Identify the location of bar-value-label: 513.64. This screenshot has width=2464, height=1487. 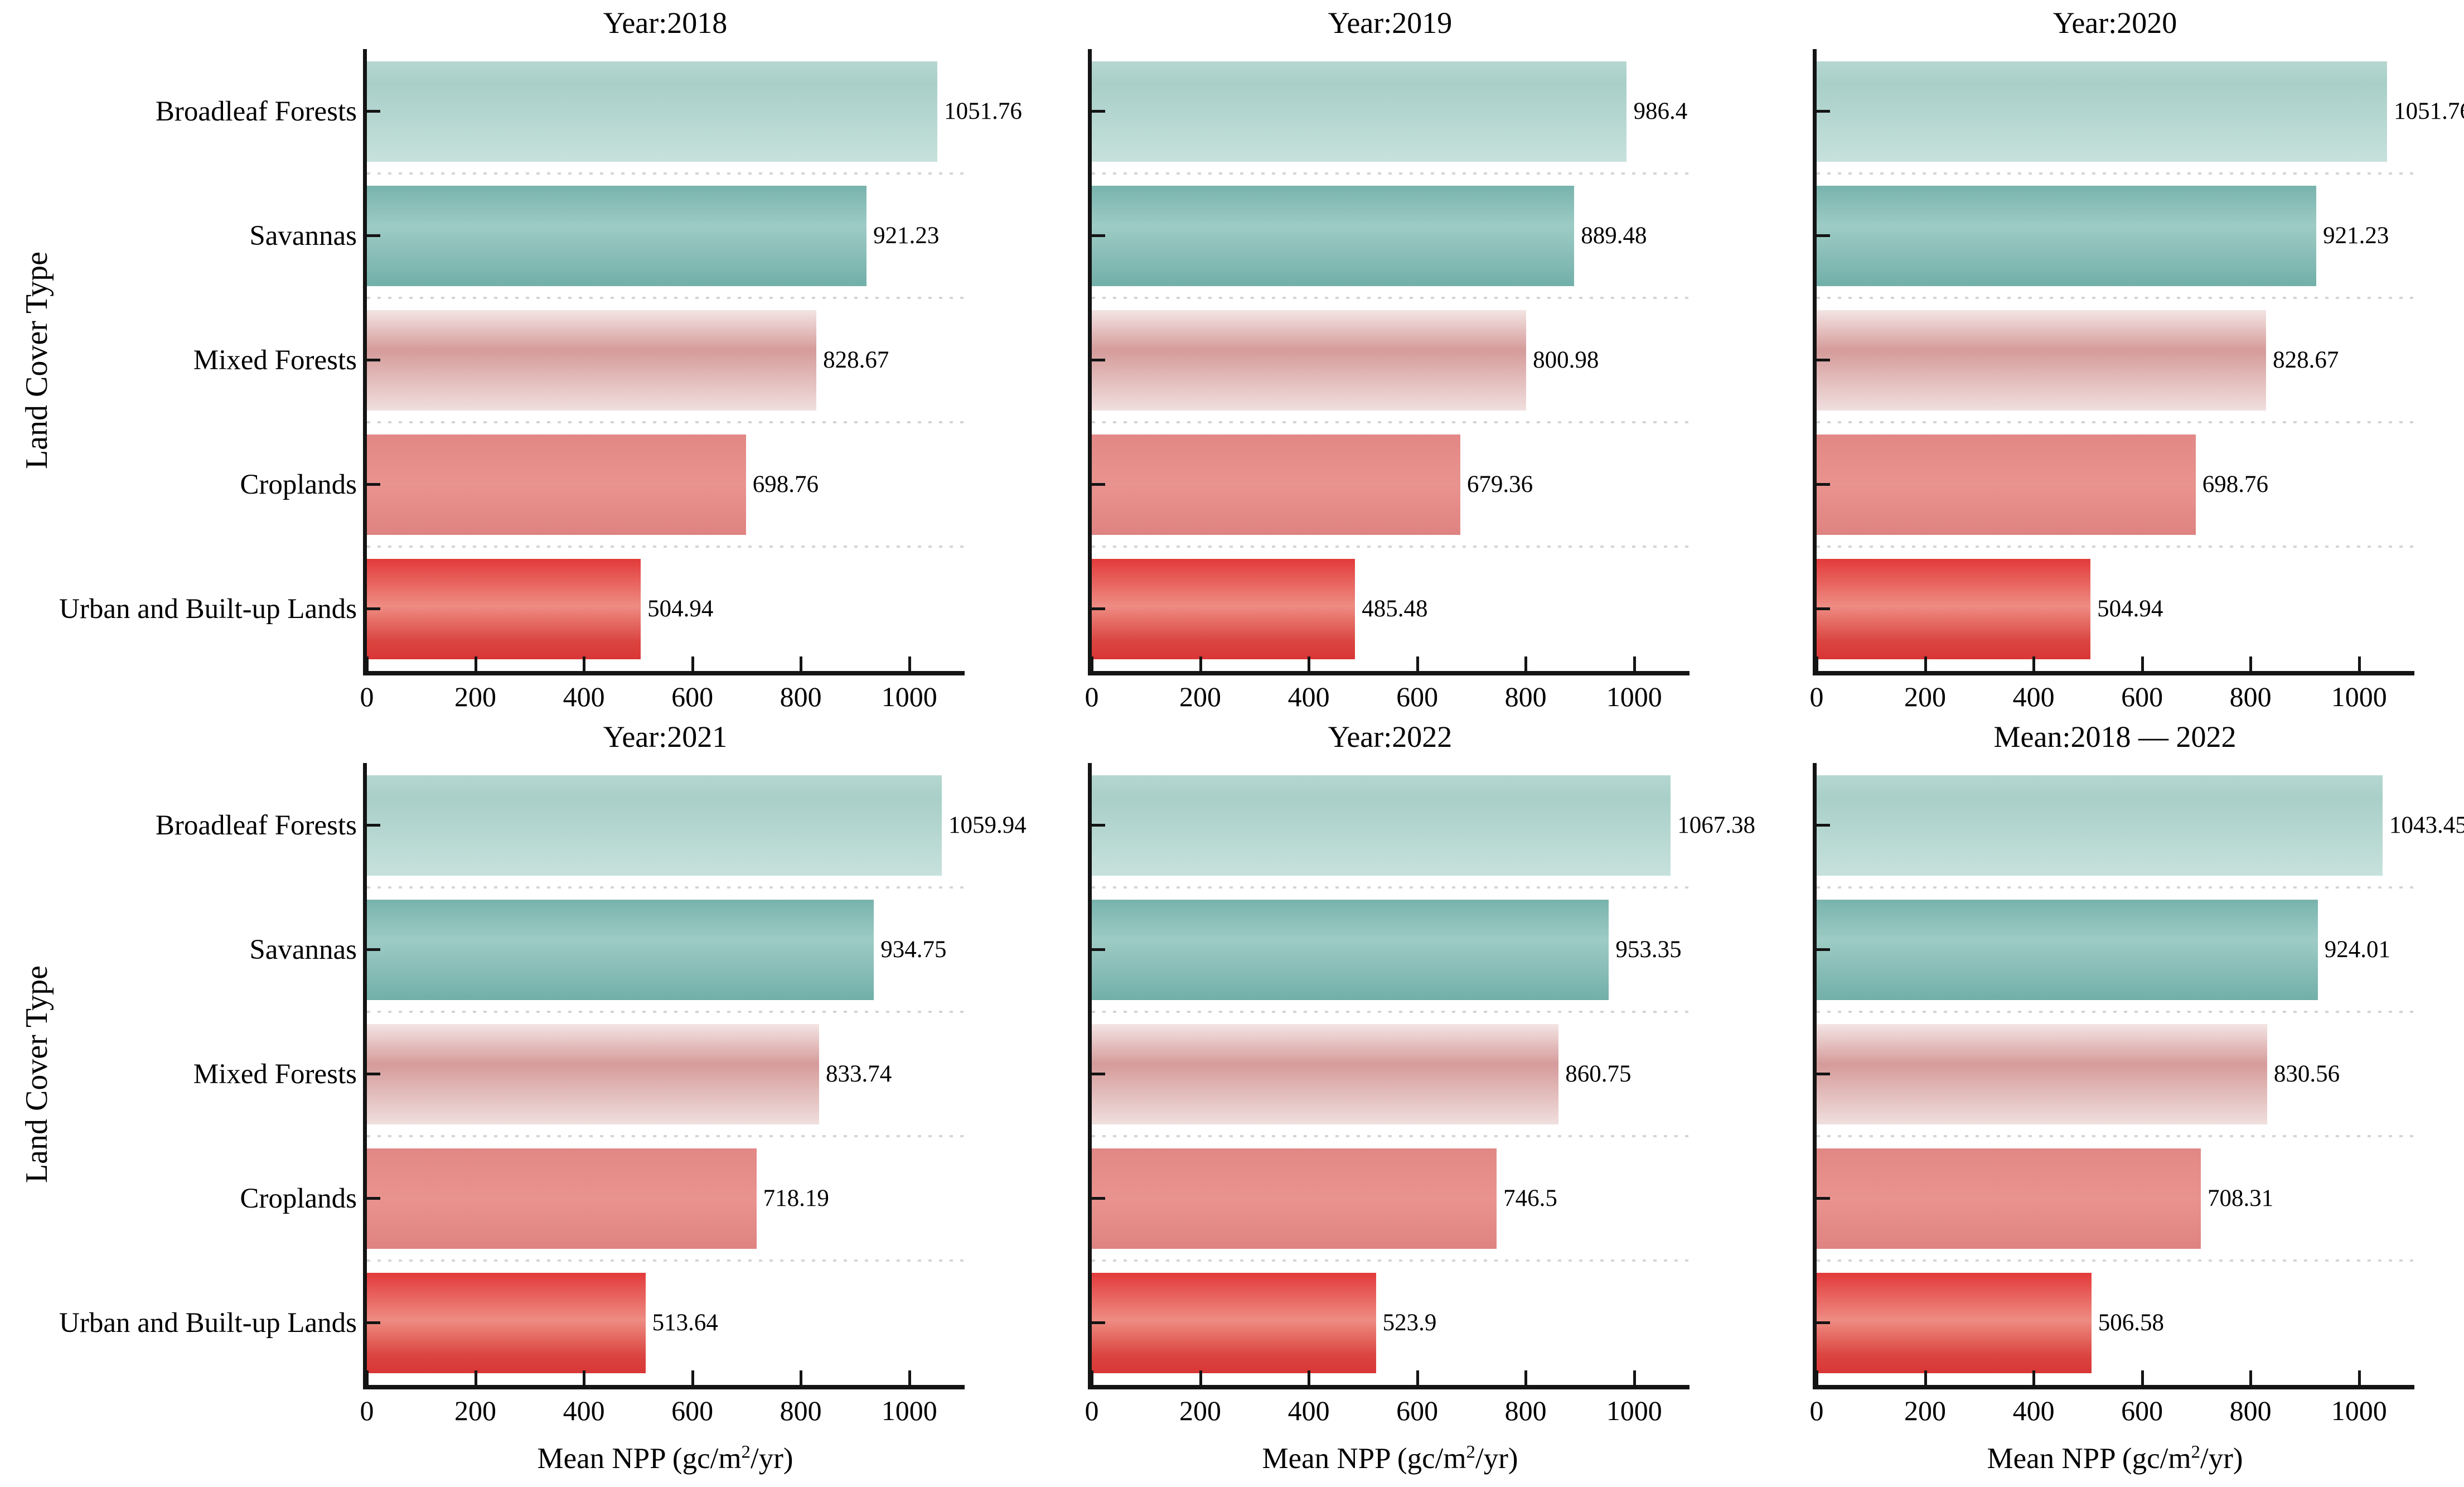
(685, 1322).